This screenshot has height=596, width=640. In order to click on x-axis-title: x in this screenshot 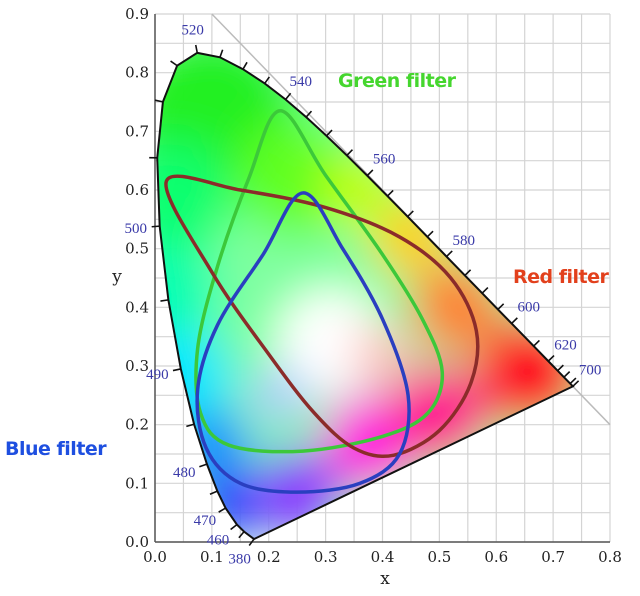, I will do `click(385, 579)`.